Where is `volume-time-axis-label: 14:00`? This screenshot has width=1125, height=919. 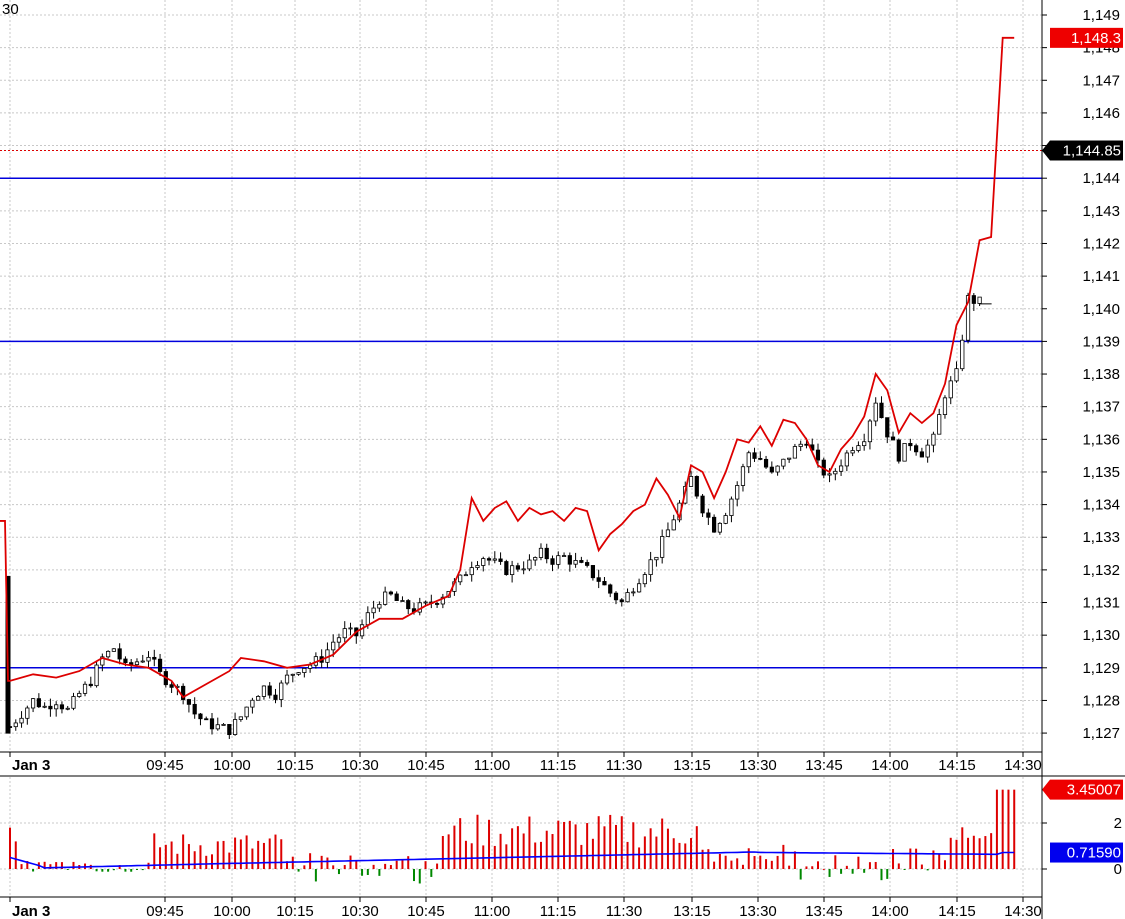 volume-time-axis-label: 14:00 is located at coordinates (890, 911).